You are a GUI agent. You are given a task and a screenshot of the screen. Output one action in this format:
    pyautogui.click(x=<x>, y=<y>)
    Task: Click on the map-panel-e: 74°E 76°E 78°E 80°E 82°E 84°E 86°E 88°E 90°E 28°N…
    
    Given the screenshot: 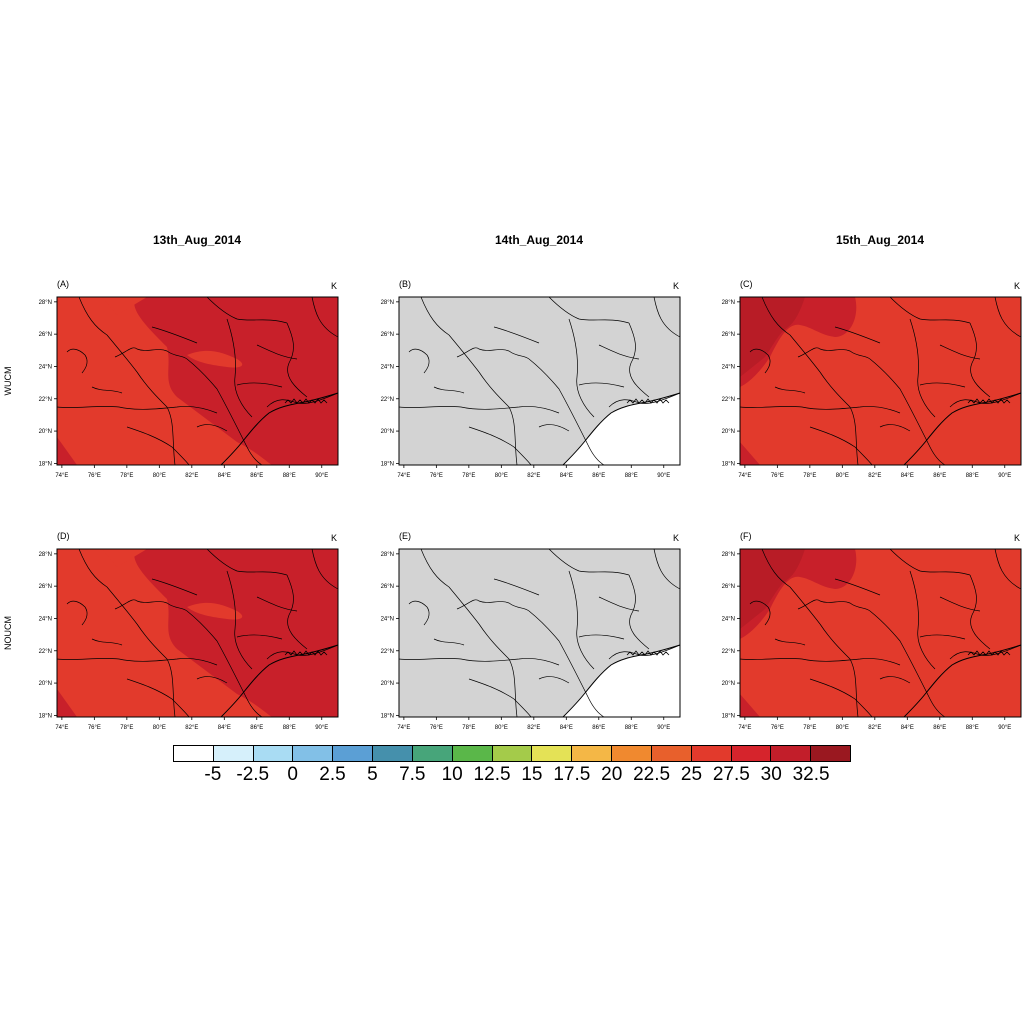 What is the action you would take?
    pyautogui.click(x=531, y=639)
    